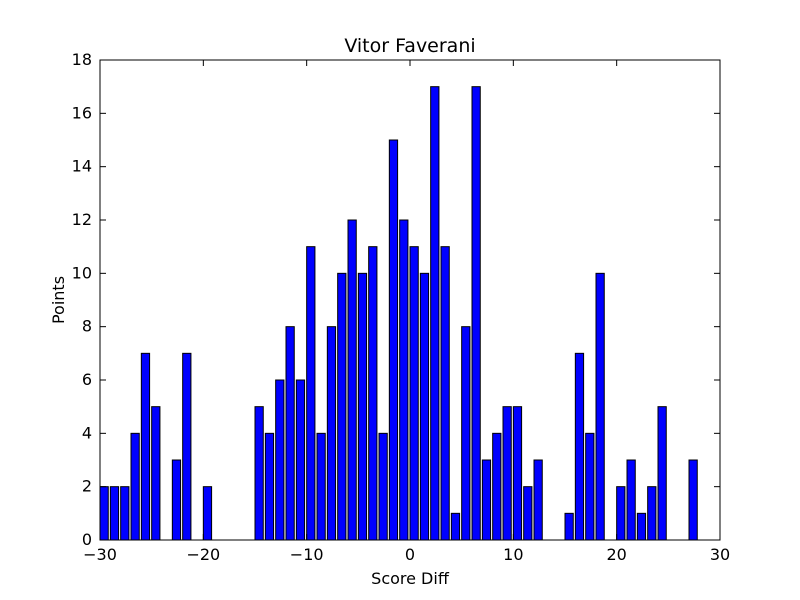 The height and width of the screenshot is (600, 800). Describe the element at coordinates (82, 59) in the screenshot. I see `y-tick-label: 18` at that location.